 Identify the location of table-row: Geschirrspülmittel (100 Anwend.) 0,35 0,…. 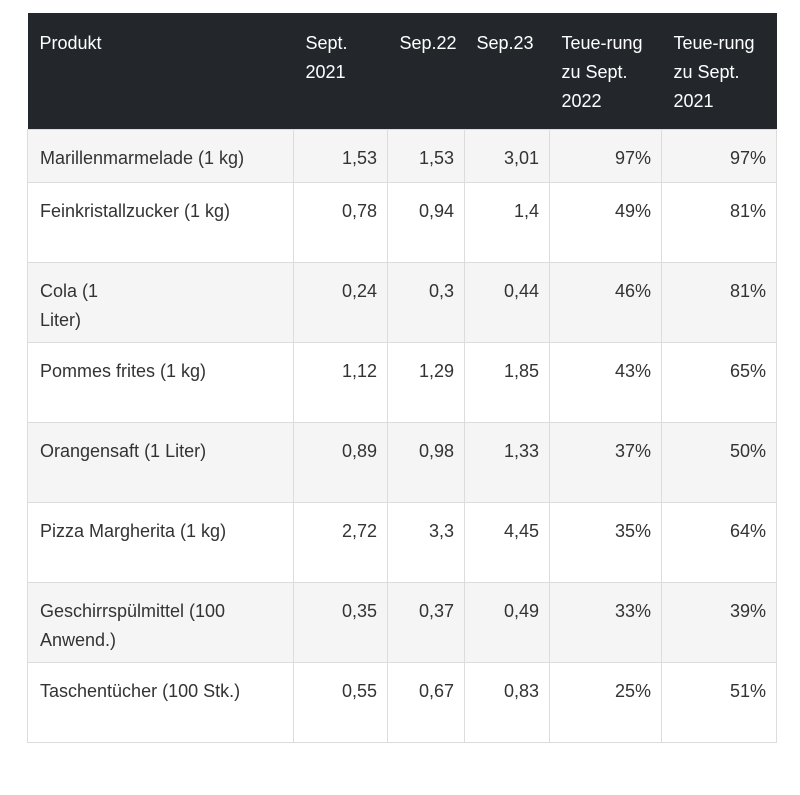
(402, 622).